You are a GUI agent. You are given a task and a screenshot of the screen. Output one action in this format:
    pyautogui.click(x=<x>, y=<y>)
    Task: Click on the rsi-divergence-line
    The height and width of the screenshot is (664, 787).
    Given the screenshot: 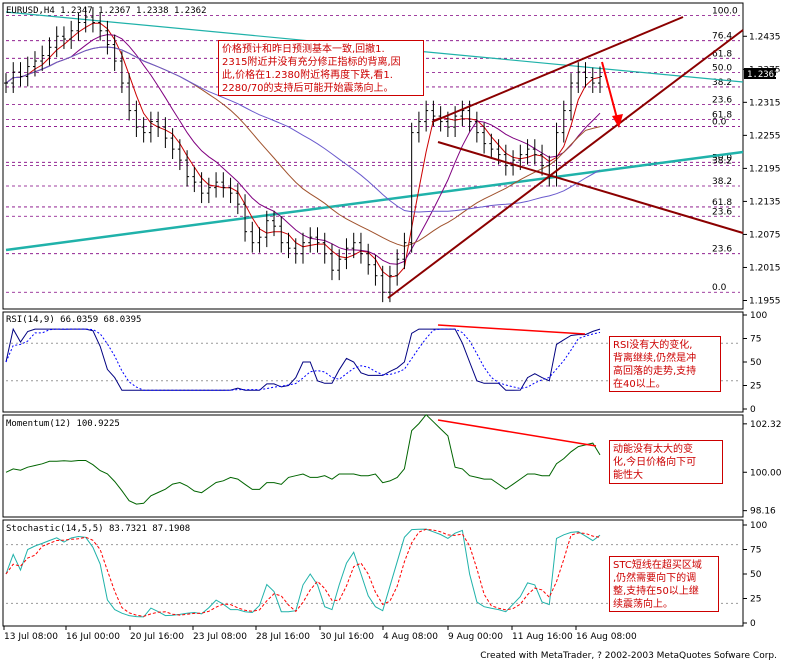 What is the action you would take?
    pyautogui.click(x=511, y=329)
    